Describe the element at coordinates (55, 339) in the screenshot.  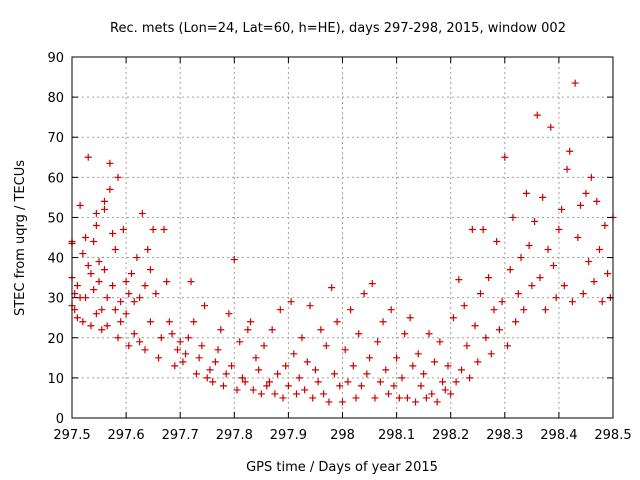
I see `y-tick-label: 20` at that location.